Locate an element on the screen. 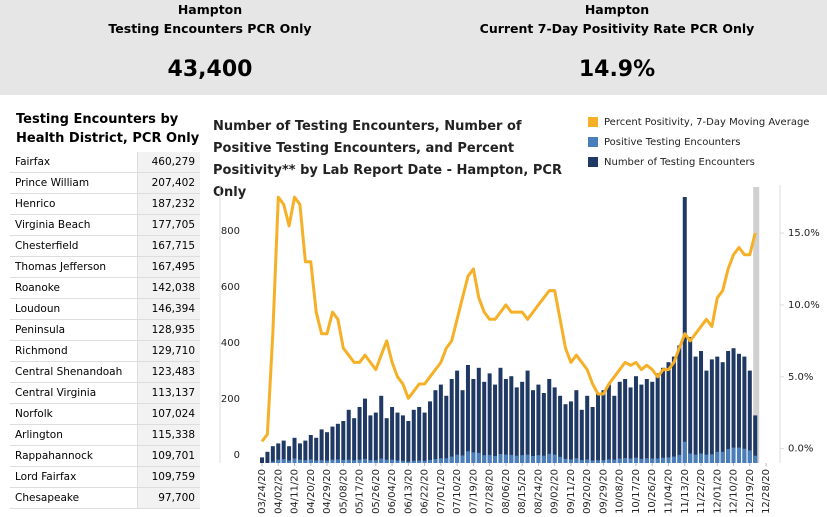 The width and height of the screenshot is (827, 517). district-count: 146,394 is located at coordinates (168, 309).